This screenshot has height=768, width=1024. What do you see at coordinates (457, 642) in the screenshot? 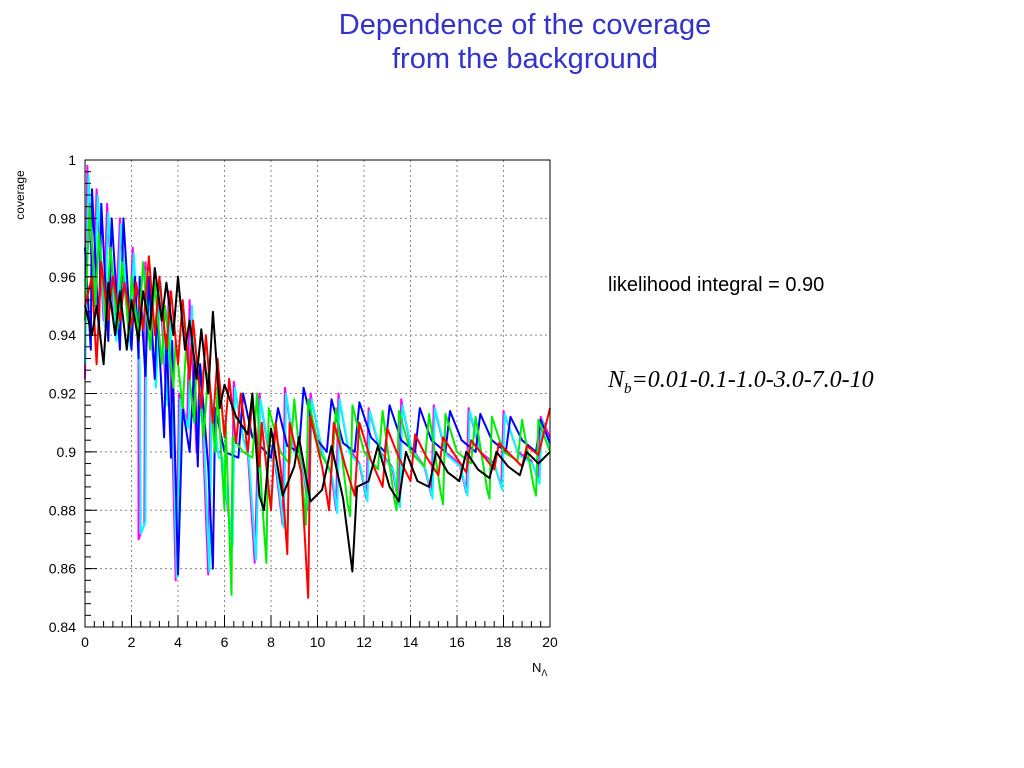
I see `x-tick-label: 16` at bounding box center [457, 642].